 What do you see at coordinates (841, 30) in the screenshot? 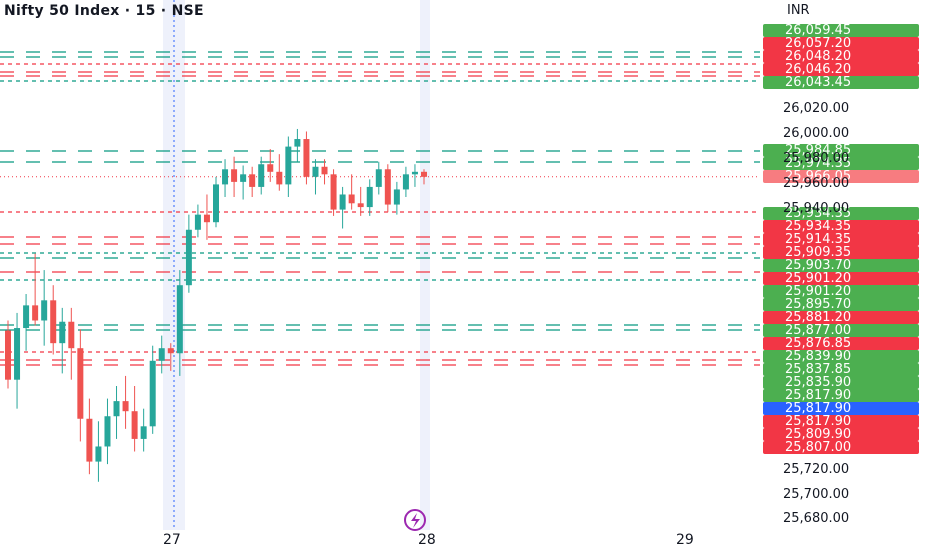
I see `price-tag: 26,059.45` at bounding box center [841, 30].